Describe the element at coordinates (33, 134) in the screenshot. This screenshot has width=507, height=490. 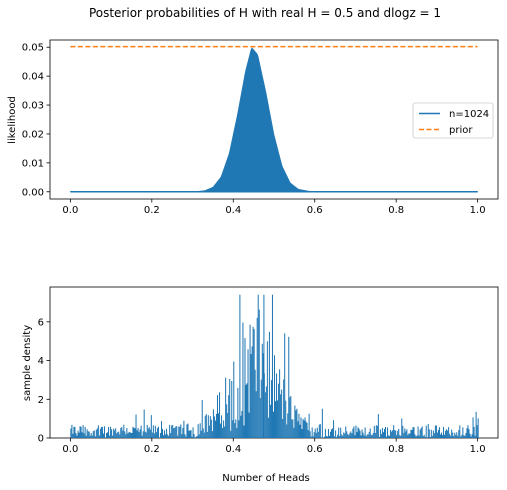
I see `likelihood-y-tick-label: 0.02` at that location.